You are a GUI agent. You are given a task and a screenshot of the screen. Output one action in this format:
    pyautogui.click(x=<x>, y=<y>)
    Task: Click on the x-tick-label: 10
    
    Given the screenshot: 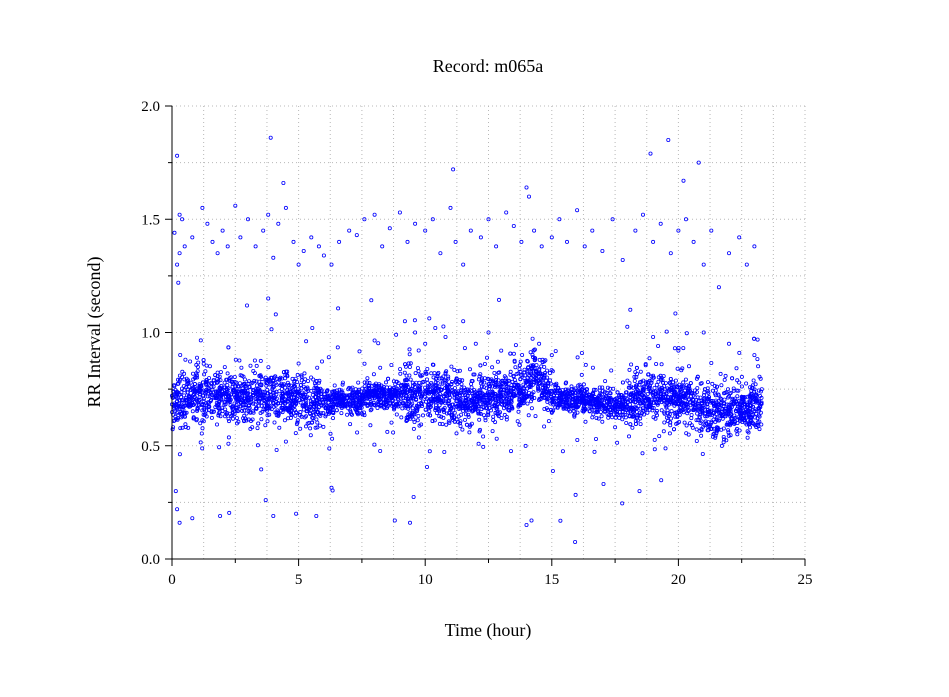 What is the action you would take?
    pyautogui.click(x=425, y=580)
    